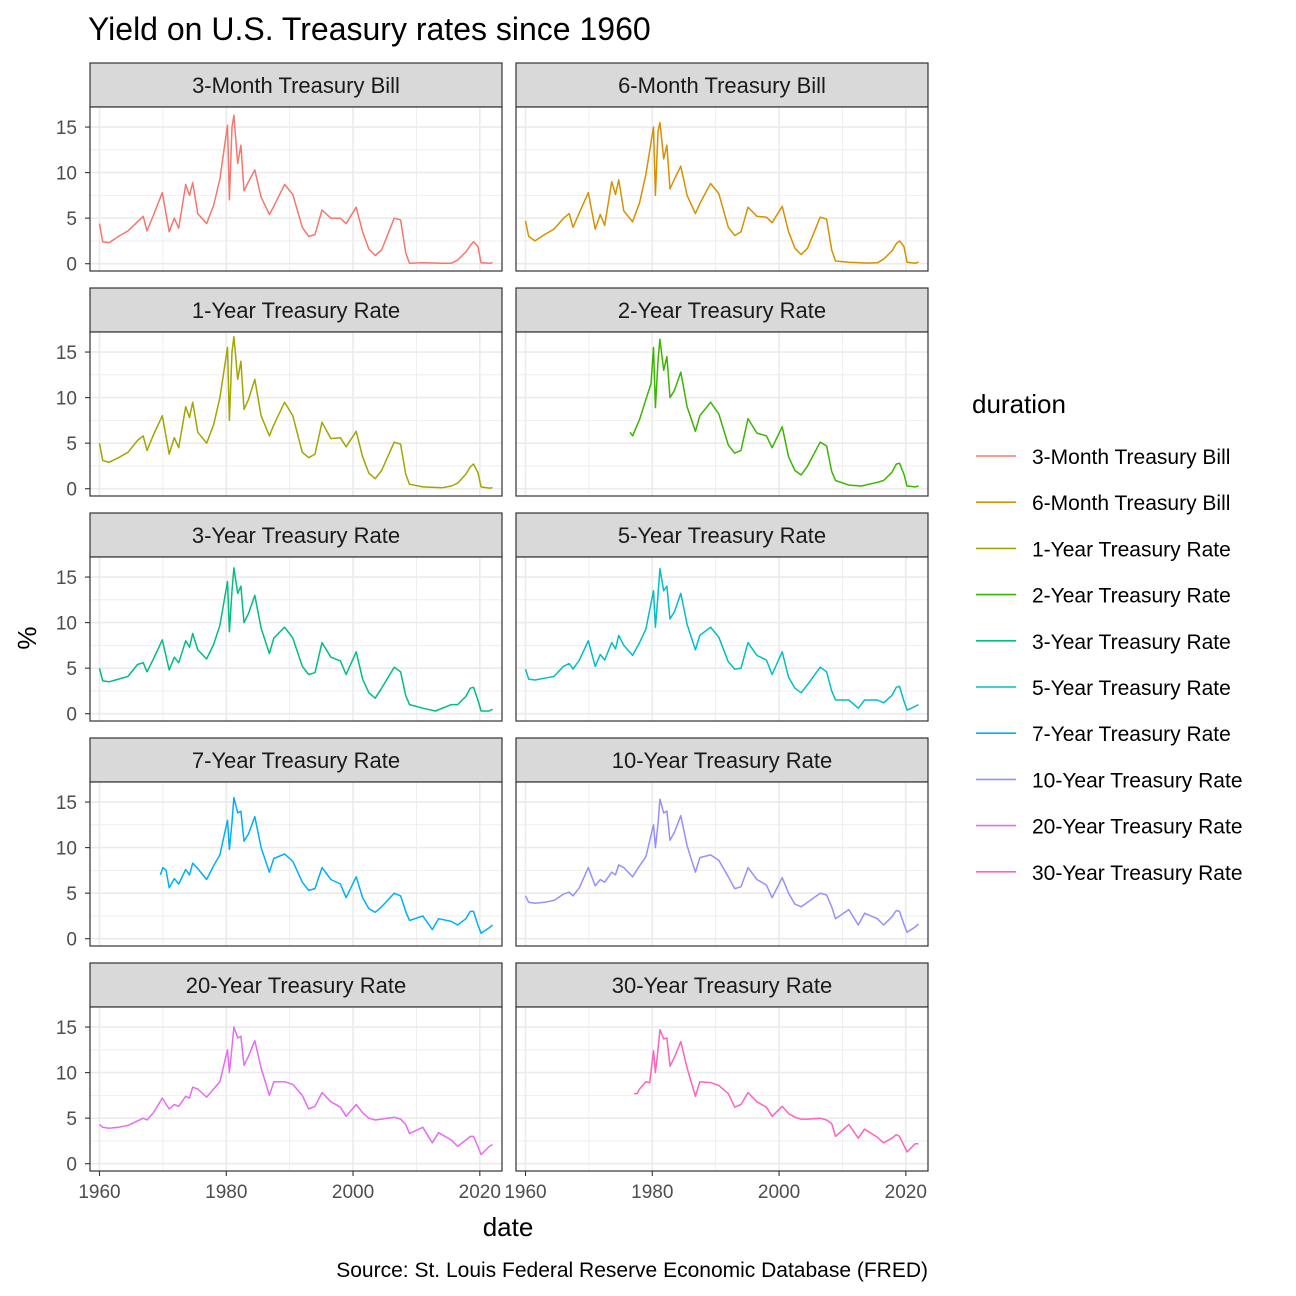 Image resolution: width=1296 pixels, height=1296 pixels. I want to click on legend-label: 5-Year Treasury Rate, so click(1131, 688).